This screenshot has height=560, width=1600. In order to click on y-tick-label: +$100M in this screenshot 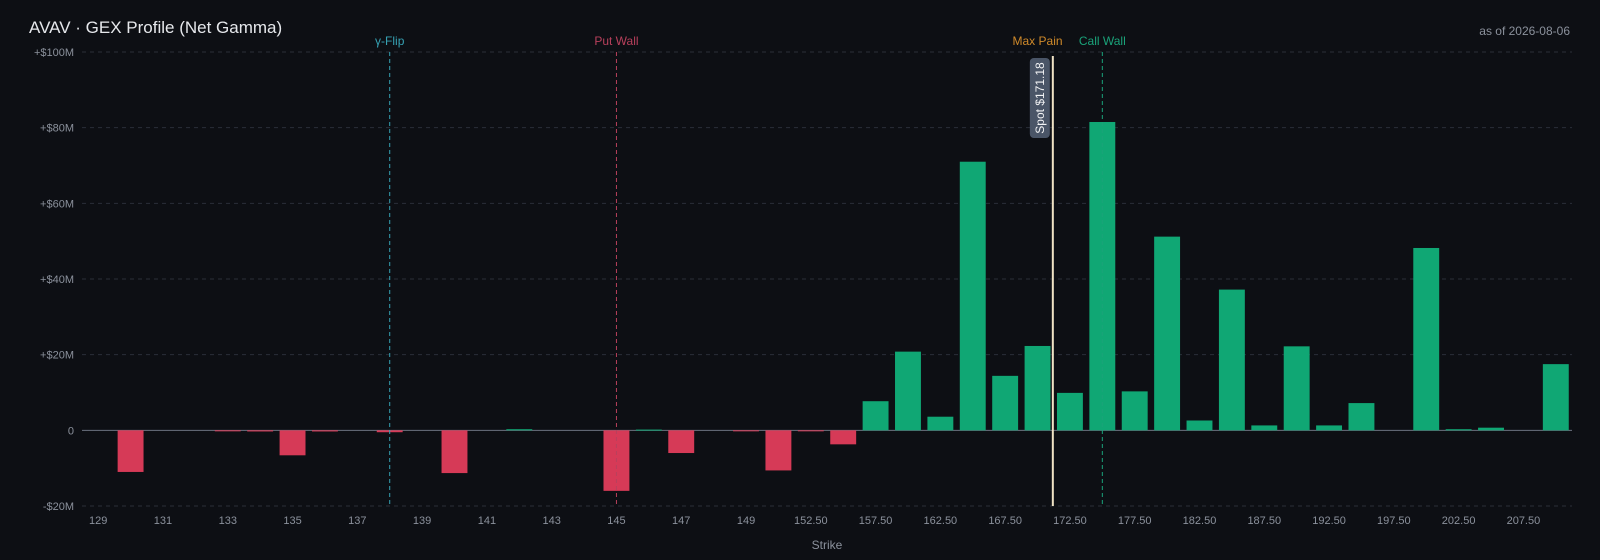, I will do `click(54, 53)`.